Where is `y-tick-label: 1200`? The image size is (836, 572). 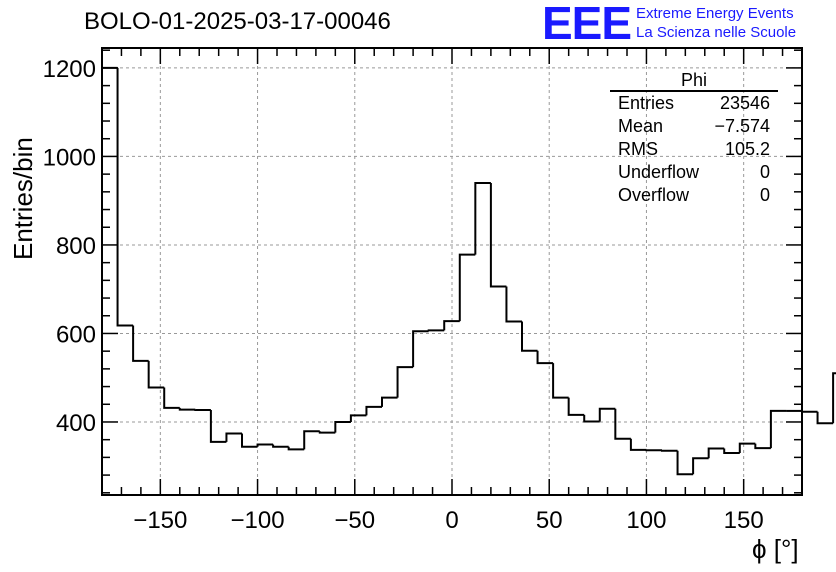 y-tick-label: 1200 is located at coordinates (69, 69).